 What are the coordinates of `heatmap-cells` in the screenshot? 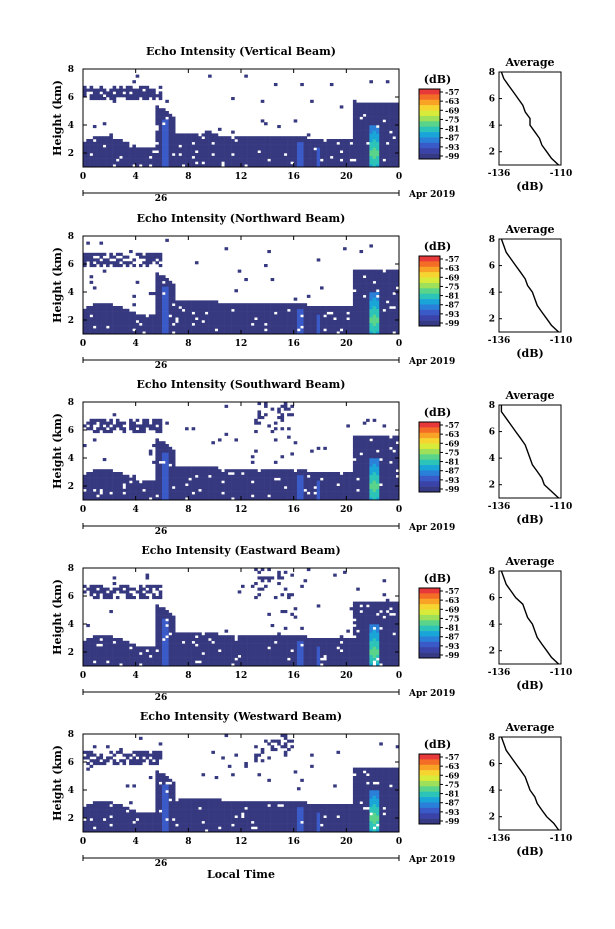 It's located at (241, 617).